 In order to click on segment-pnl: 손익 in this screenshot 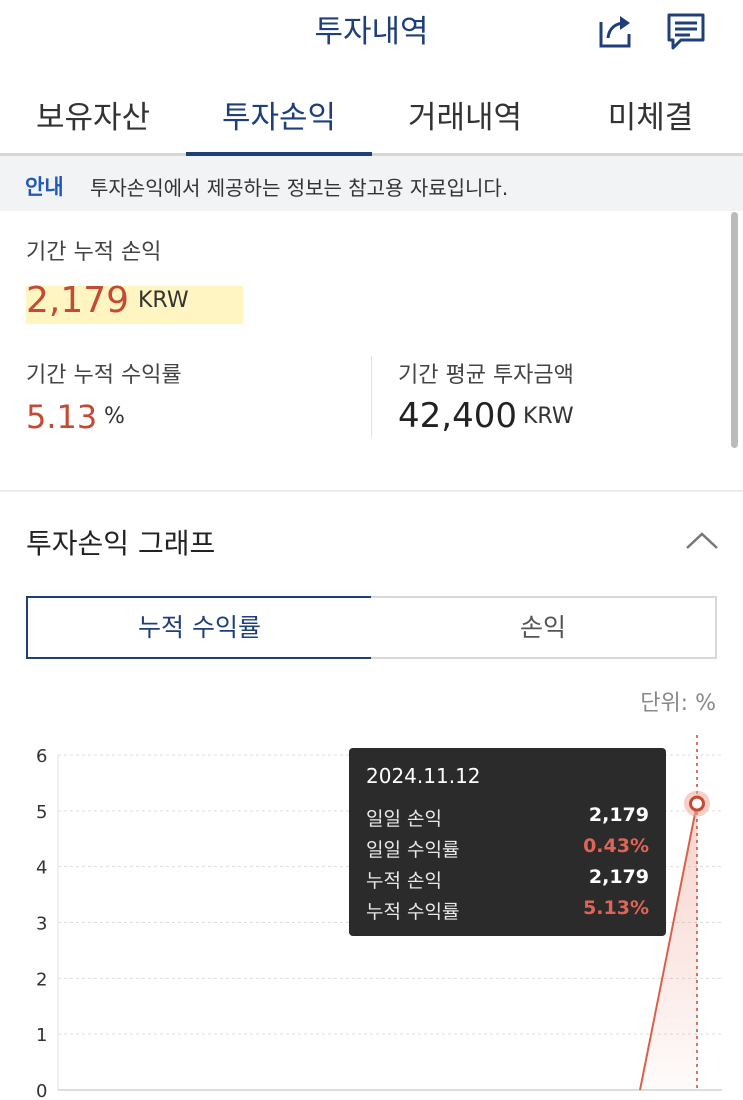, I will do `click(544, 627)`.